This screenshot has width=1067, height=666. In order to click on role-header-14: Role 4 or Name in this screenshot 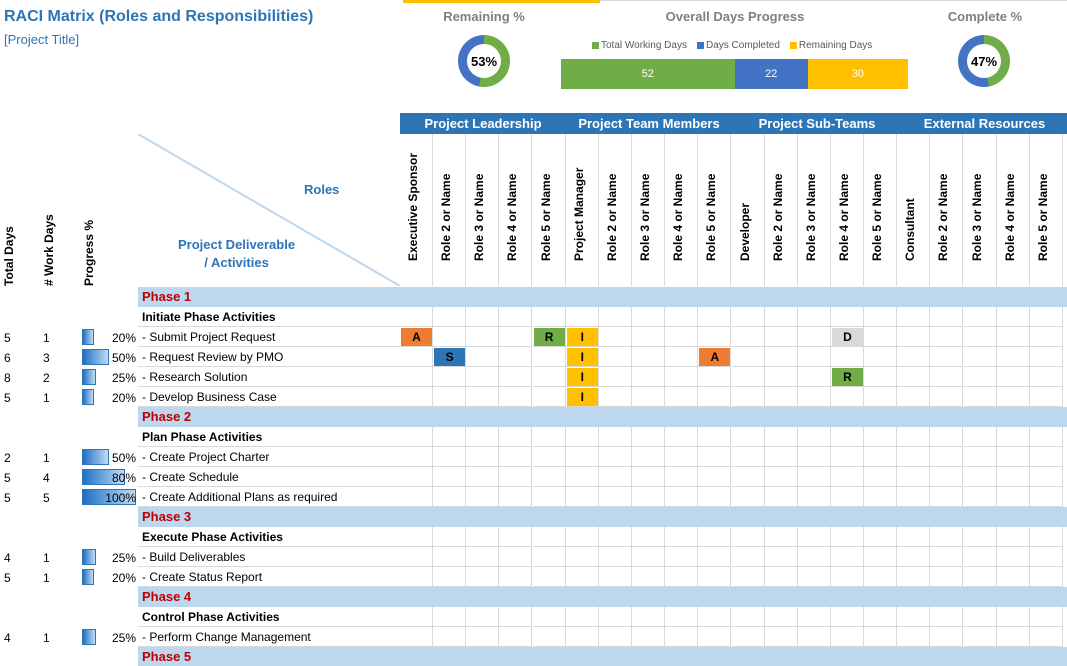, I will do `click(847, 210)`.